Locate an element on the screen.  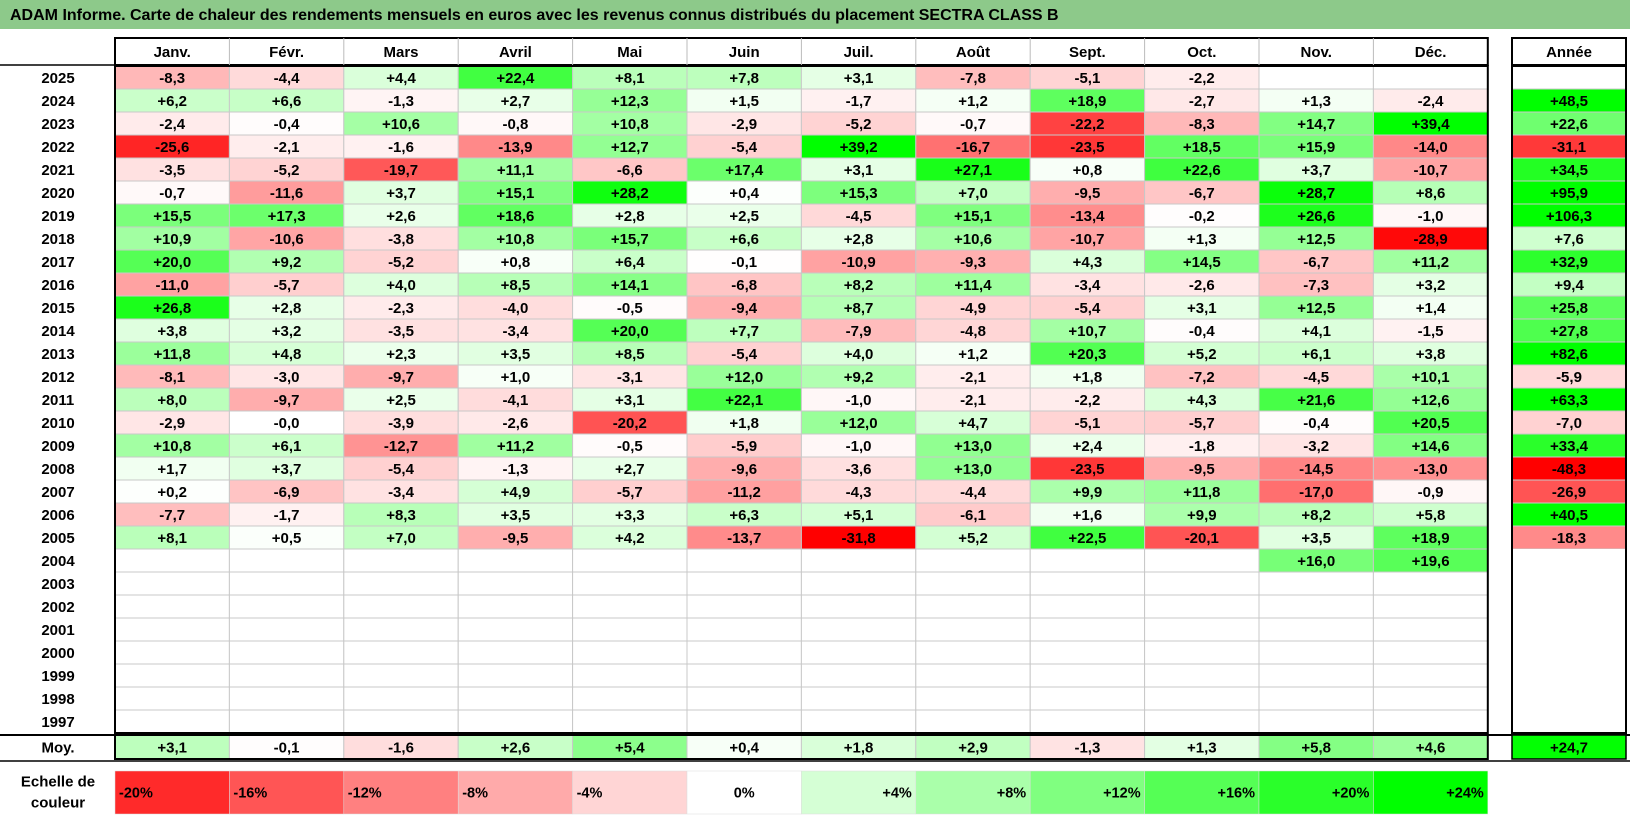
cell-value: +1,2 is located at coordinates (973, 101).